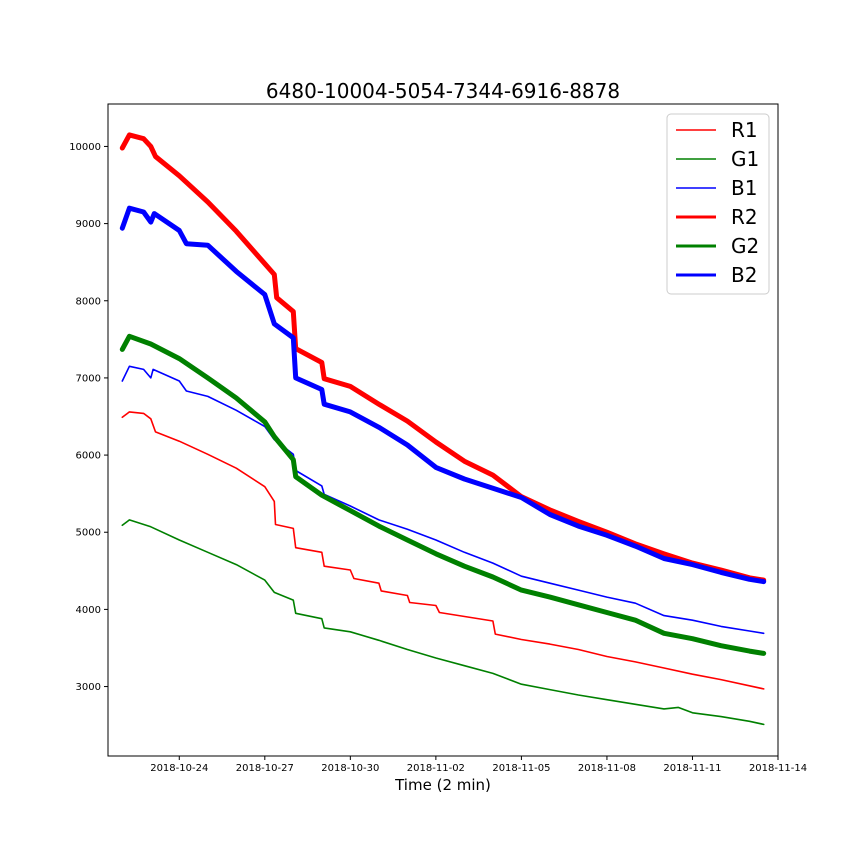 The image size is (864, 864). I want to click on x-tick-label: 2018-10-24, so click(179, 768).